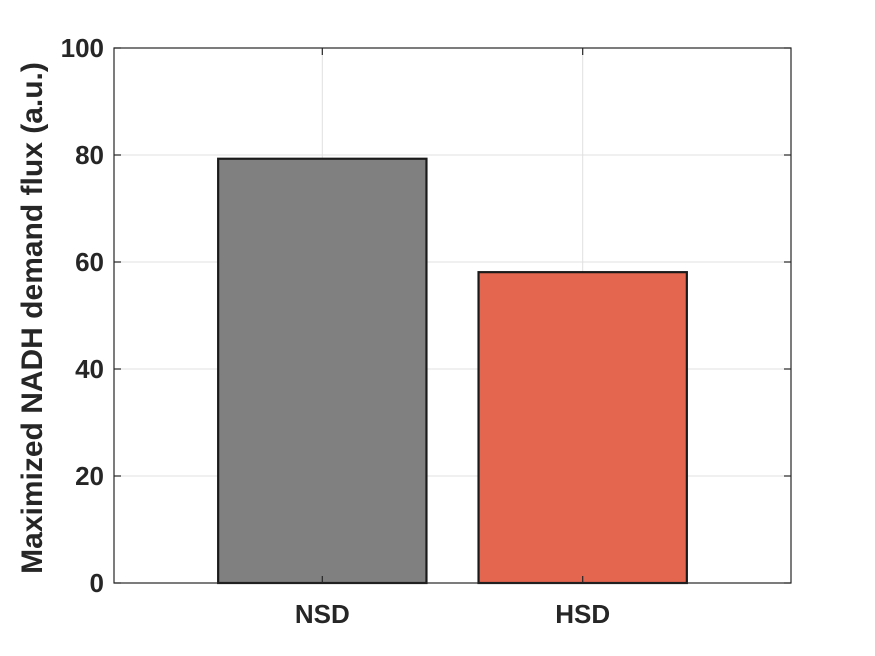  What do you see at coordinates (82, 48) in the screenshot?
I see `y-tick-label: 100` at bounding box center [82, 48].